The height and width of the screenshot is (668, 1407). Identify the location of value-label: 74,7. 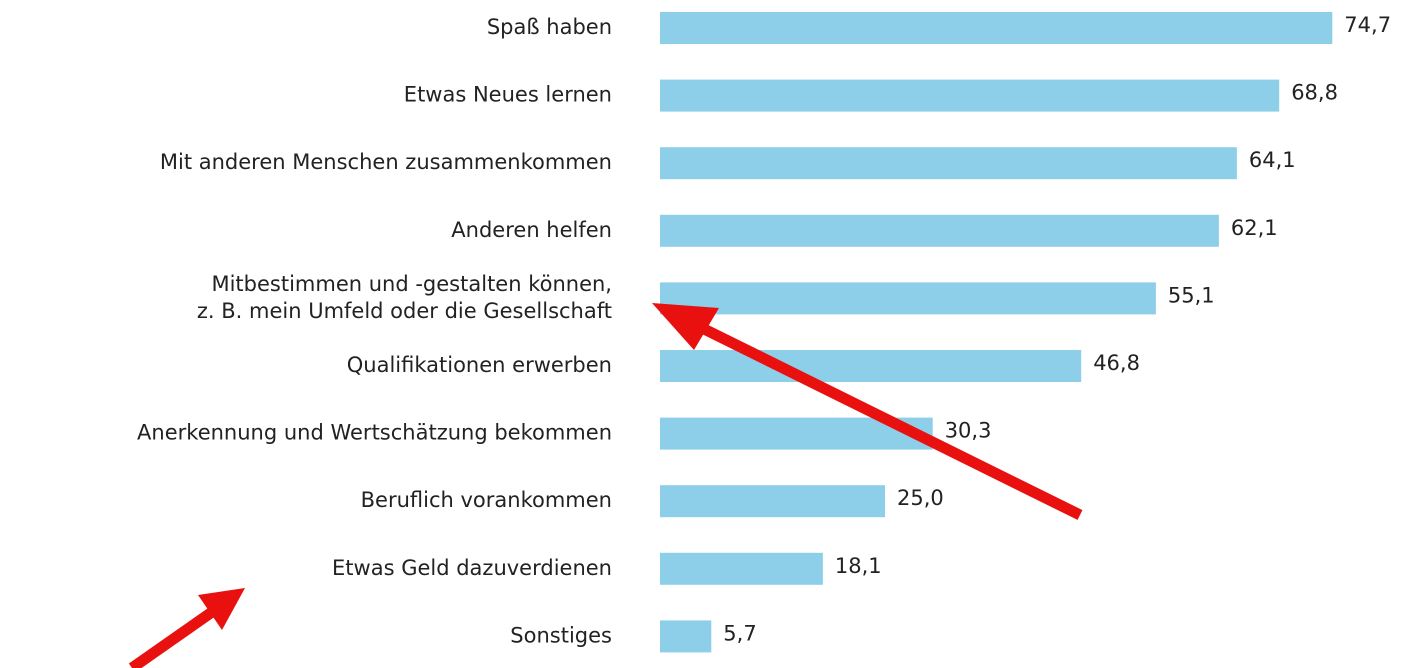
(1367, 25).